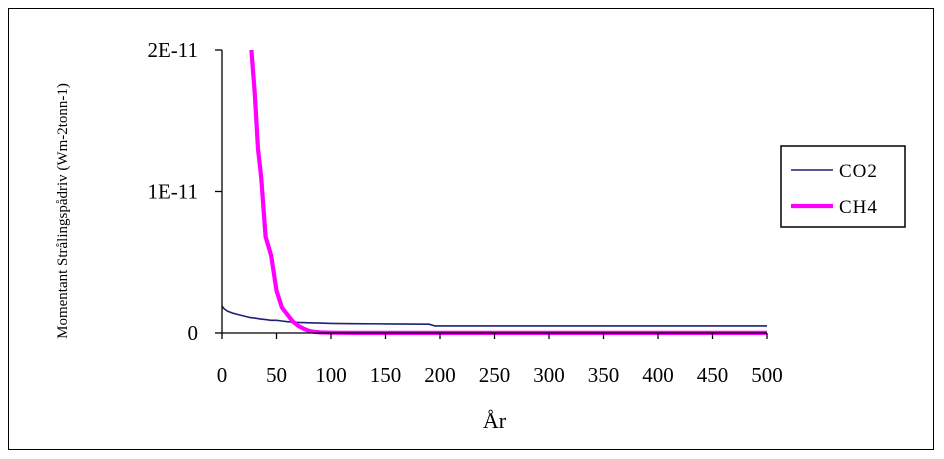 This screenshot has height=459, width=944. Describe the element at coordinates (63, 211) in the screenshot. I see `y-axis-title: Momentant Strålingspådriv (Wm-2tonn-1)` at that location.